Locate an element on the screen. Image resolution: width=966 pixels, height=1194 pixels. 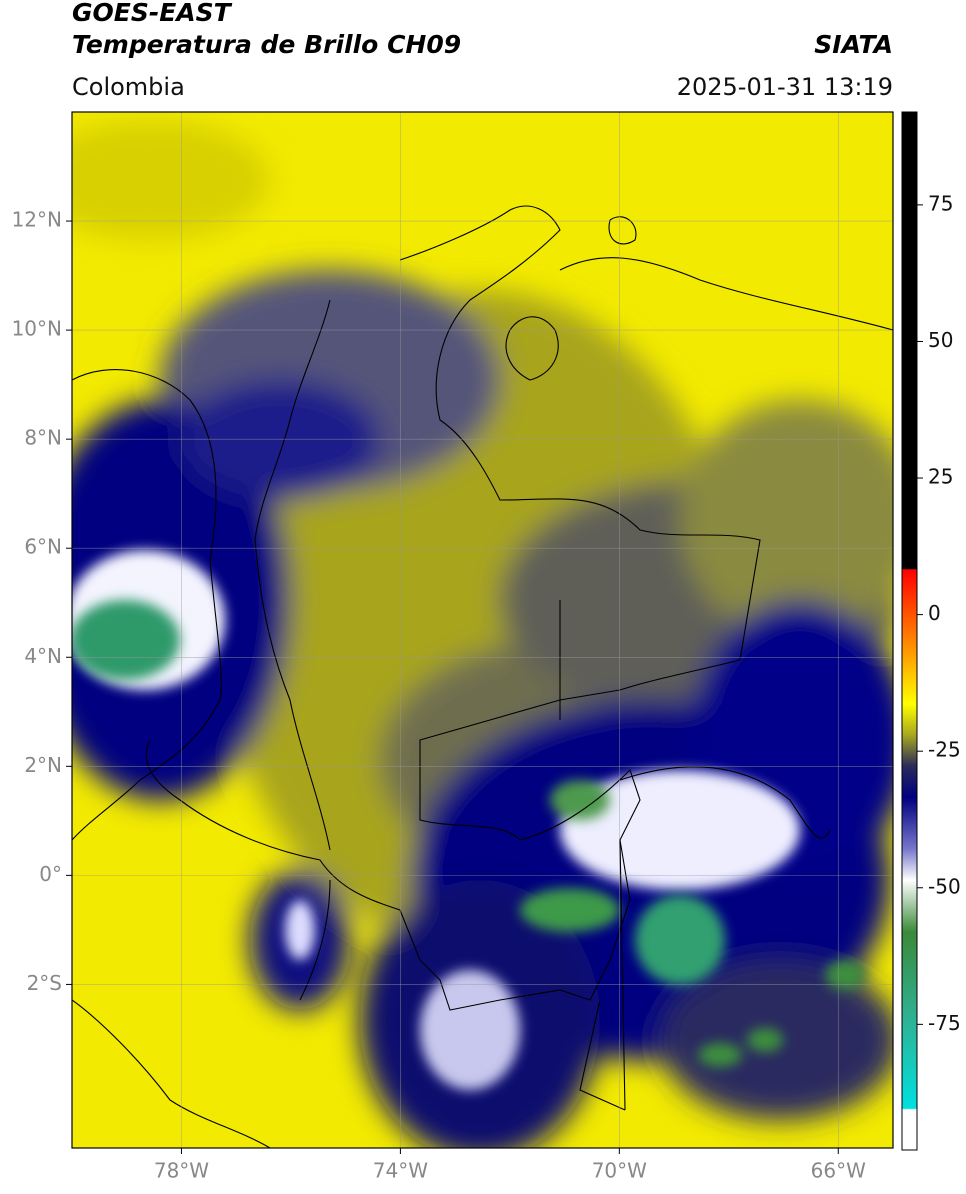
y-tick-label: 12°N is located at coordinates (37, 220).